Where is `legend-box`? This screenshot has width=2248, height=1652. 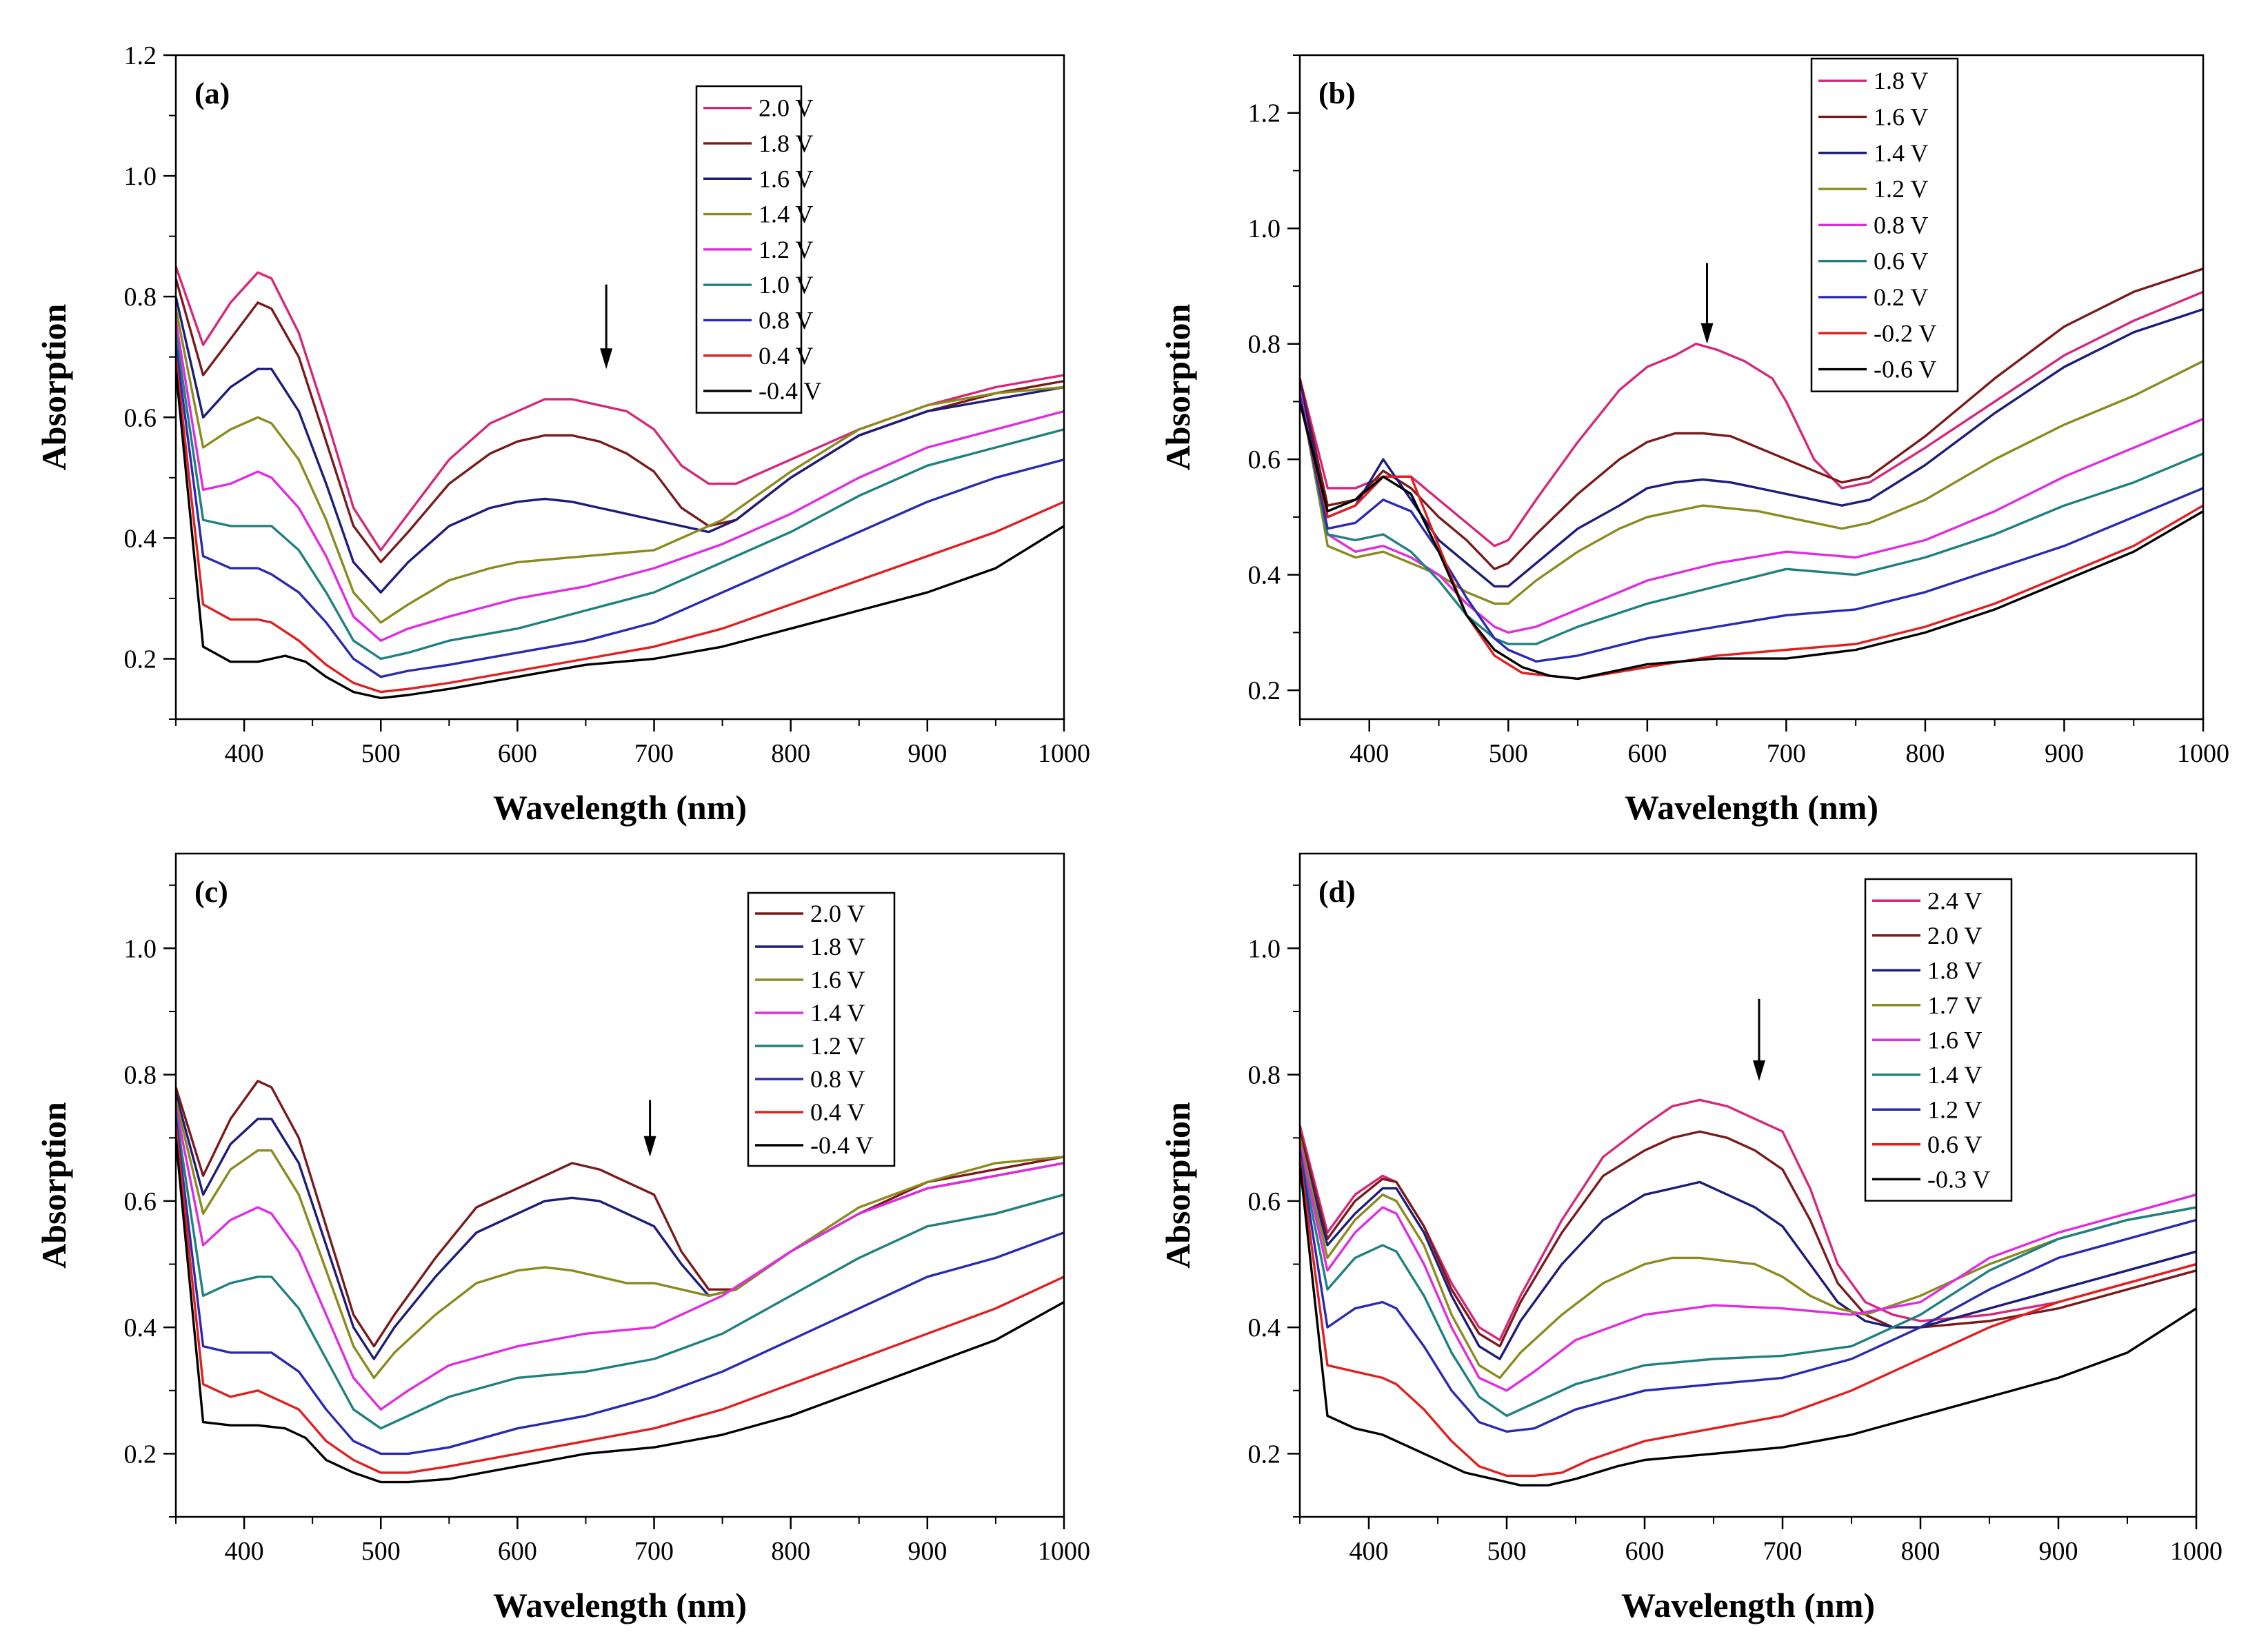 legend-box is located at coordinates (821, 1030).